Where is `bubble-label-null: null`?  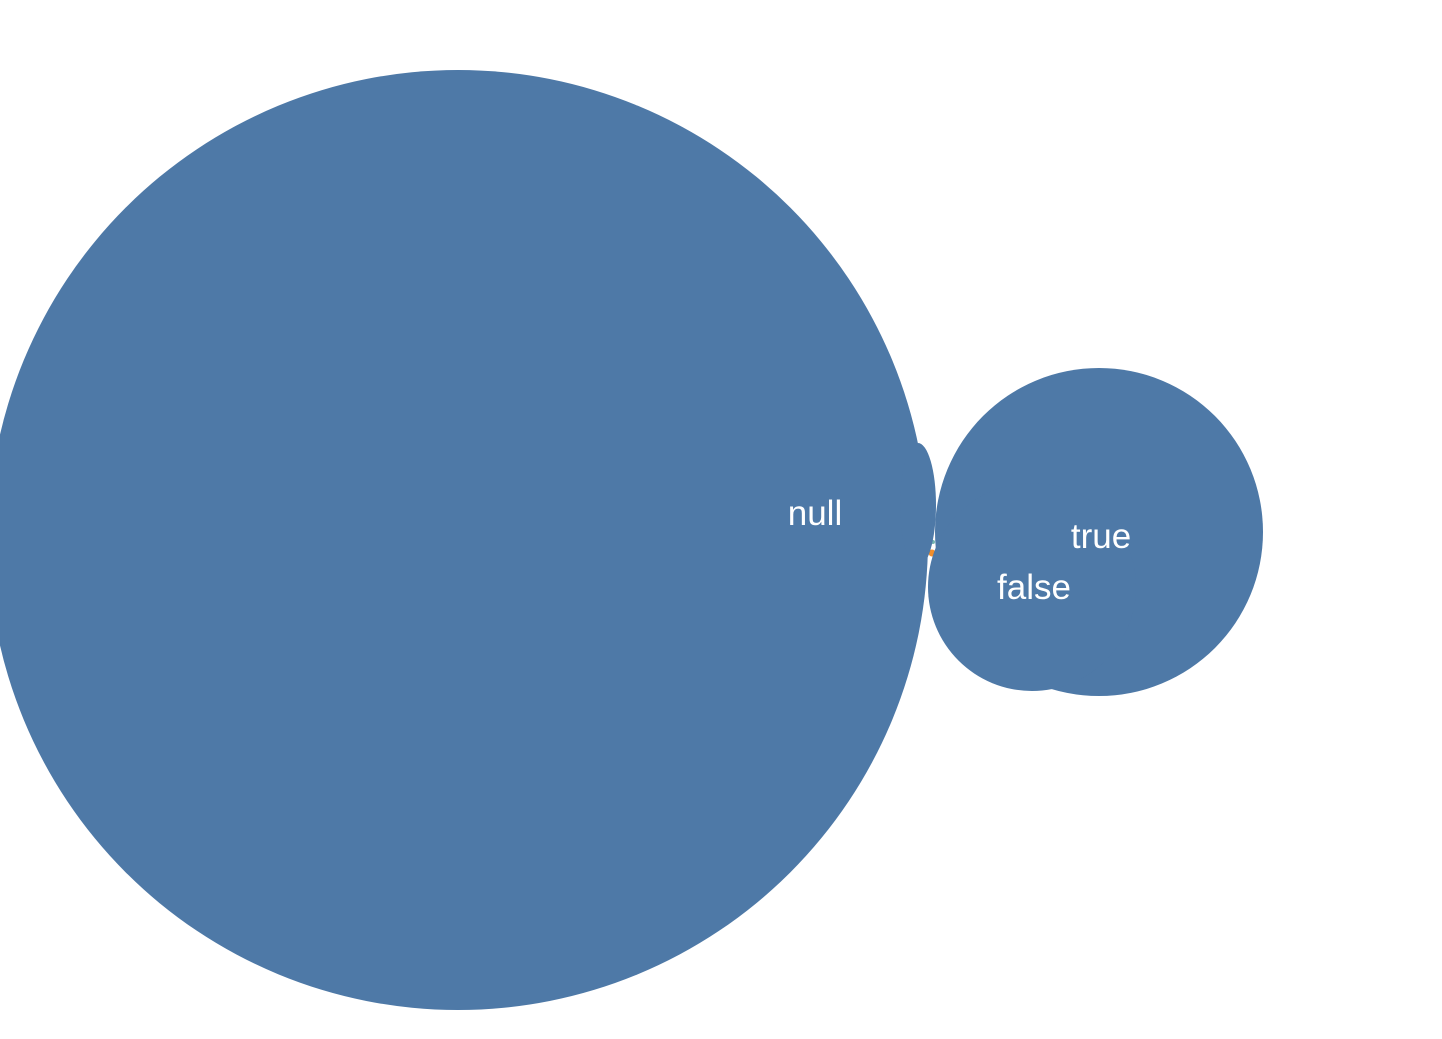 bubble-label-null: null is located at coordinates (815, 513).